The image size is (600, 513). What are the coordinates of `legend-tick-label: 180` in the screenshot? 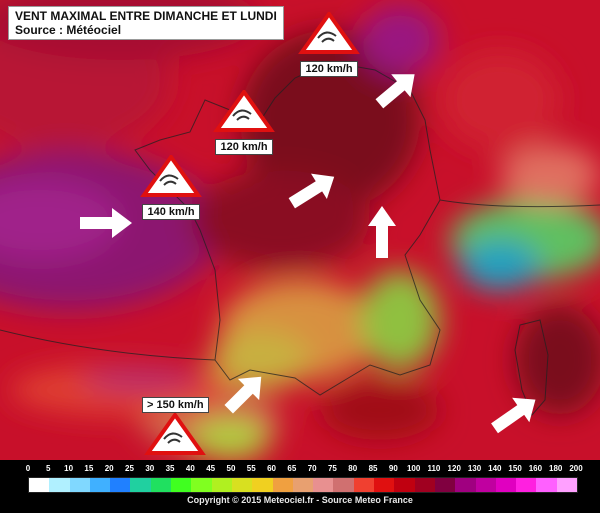 It's located at (556, 468).